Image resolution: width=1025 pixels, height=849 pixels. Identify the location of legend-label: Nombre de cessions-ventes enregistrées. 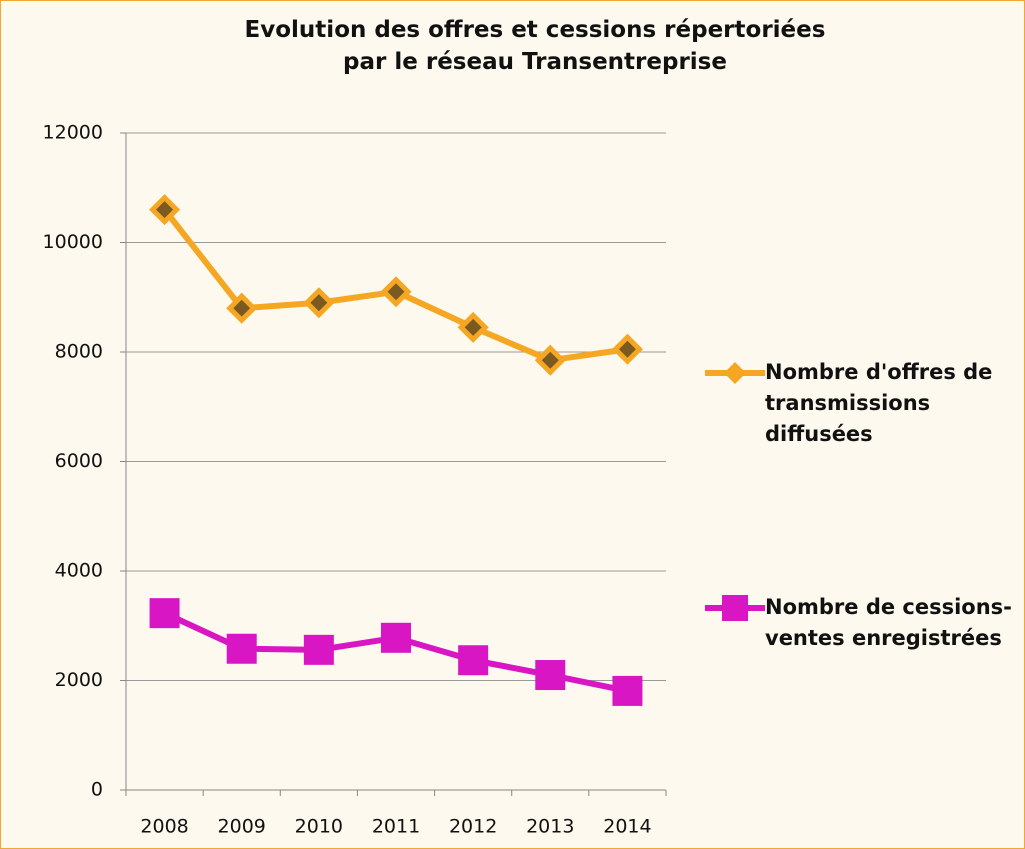
(888, 622).